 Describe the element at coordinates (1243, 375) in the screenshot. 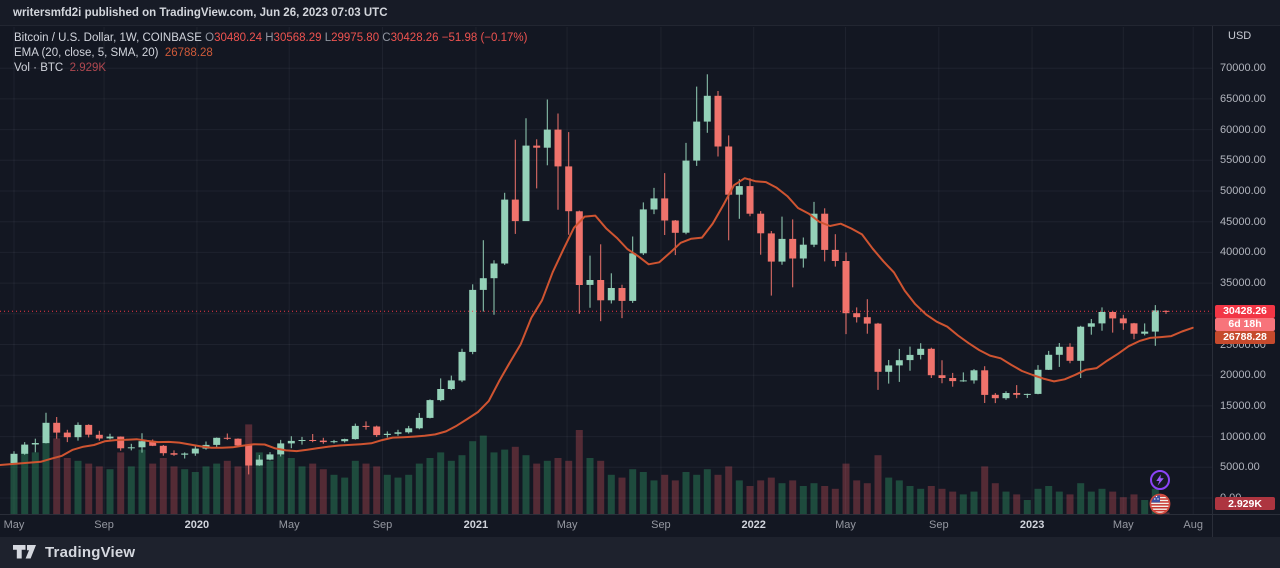

I see `price-tick-label: 20000.00` at that location.